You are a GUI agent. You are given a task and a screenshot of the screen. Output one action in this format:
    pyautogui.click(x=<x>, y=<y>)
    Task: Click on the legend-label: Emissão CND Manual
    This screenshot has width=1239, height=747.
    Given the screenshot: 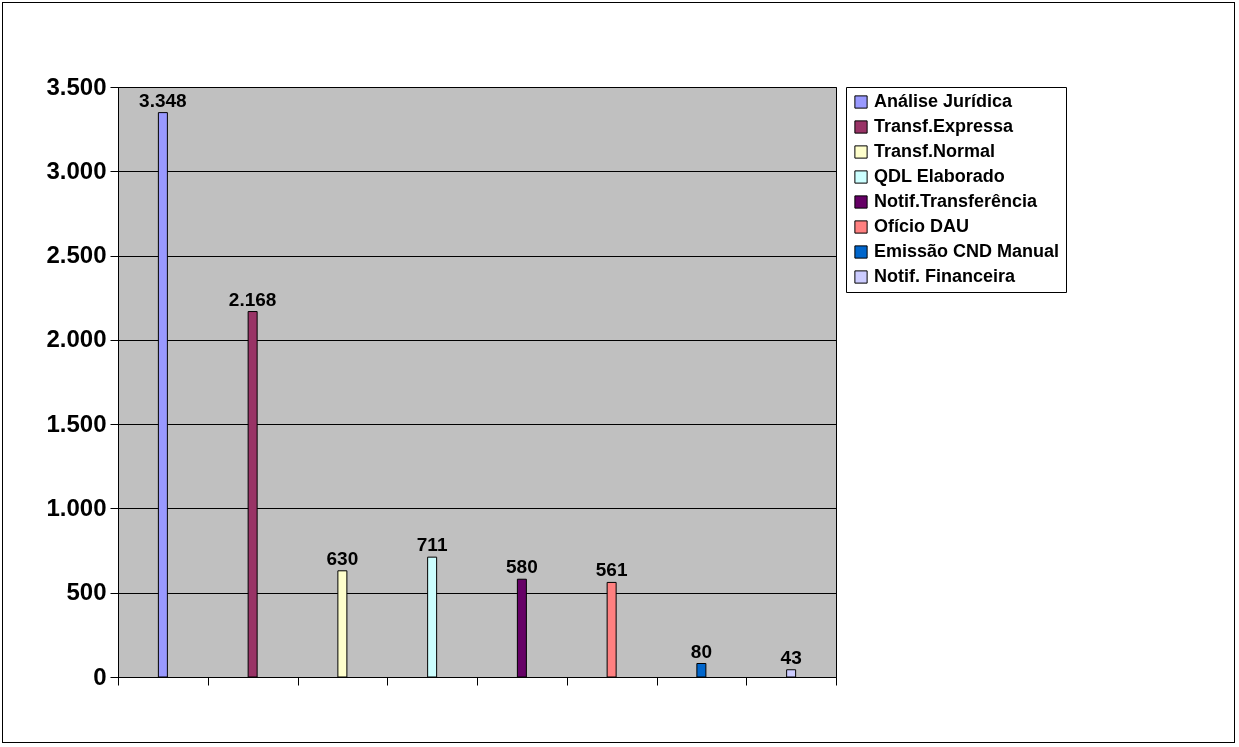 What is the action you would take?
    pyautogui.click(x=967, y=251)
    